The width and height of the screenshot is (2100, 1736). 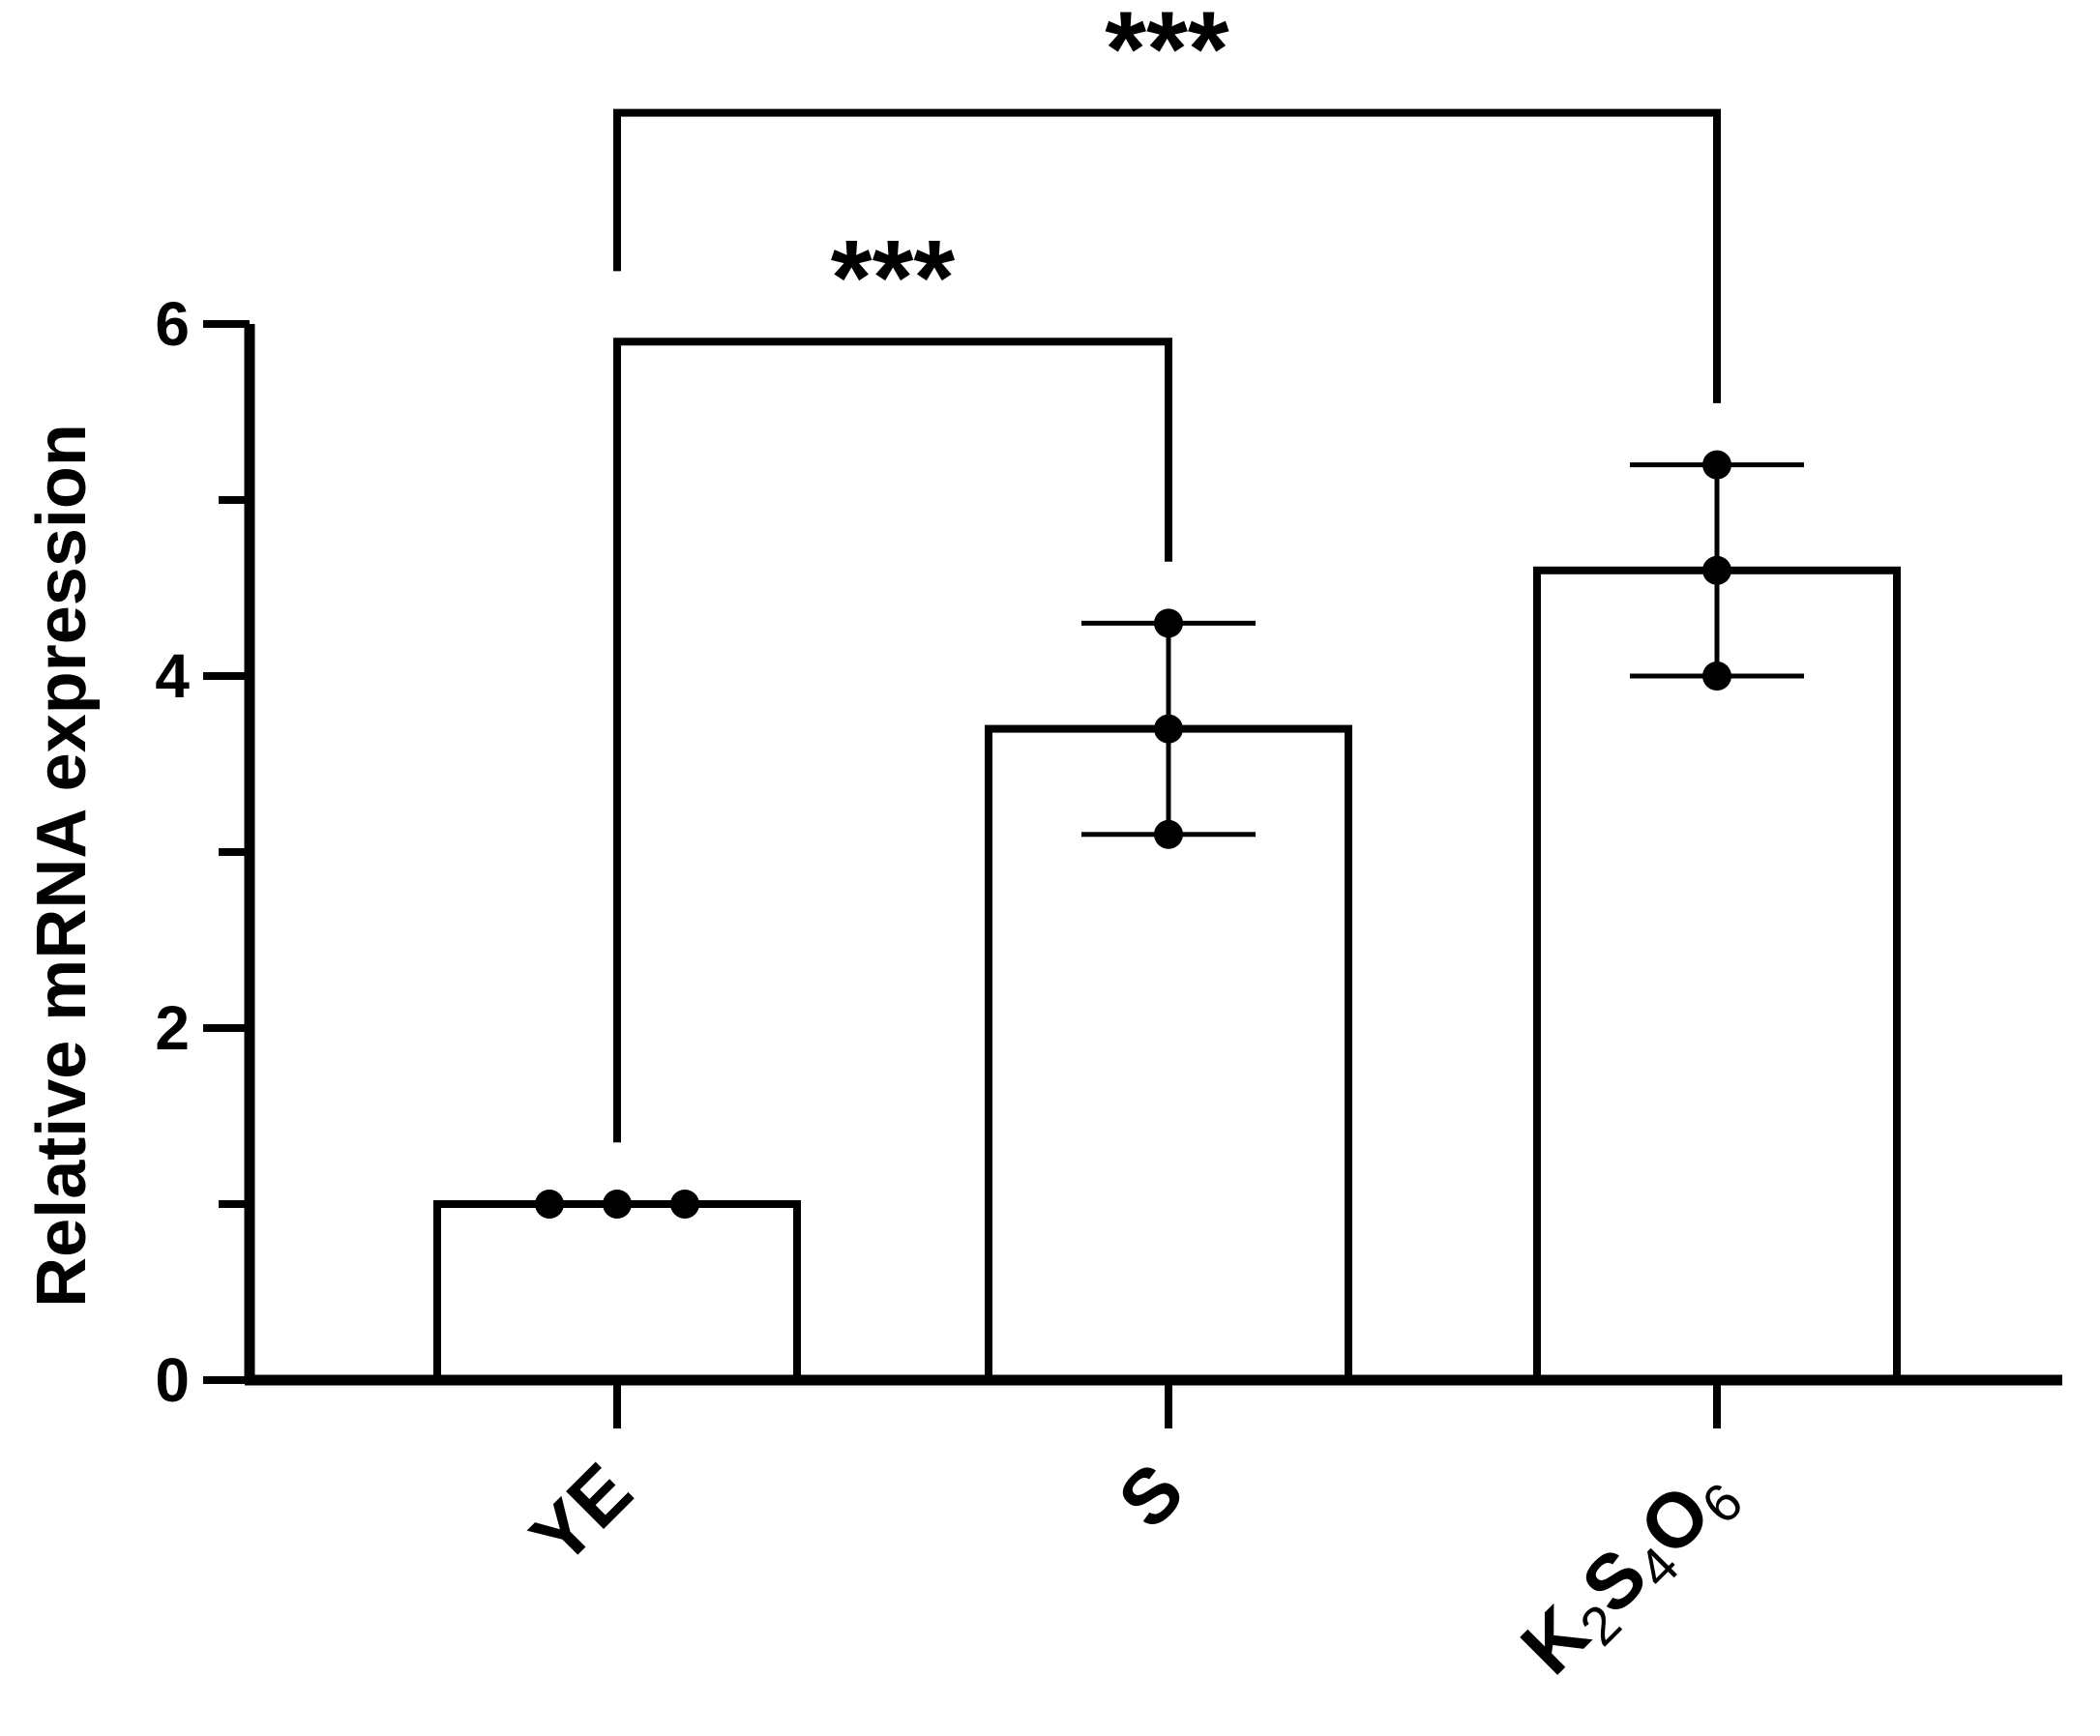 I want to click on y-tick-label-4: 4, so click(x=172, y=676).